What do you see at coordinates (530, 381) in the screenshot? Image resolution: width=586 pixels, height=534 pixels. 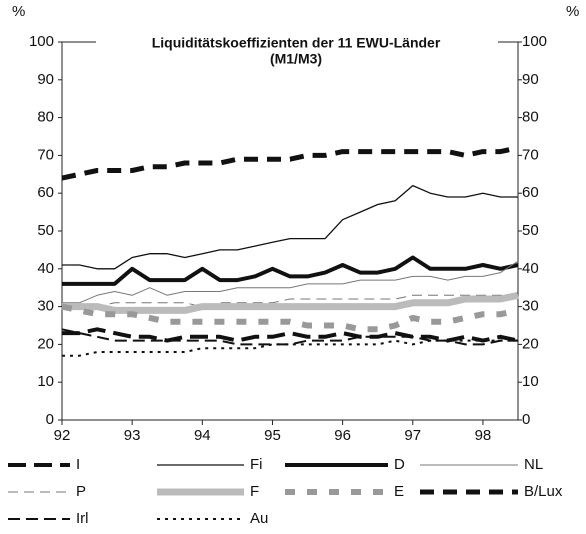 I see `y2-tick-label: 10` at bounding box center [530, 381].